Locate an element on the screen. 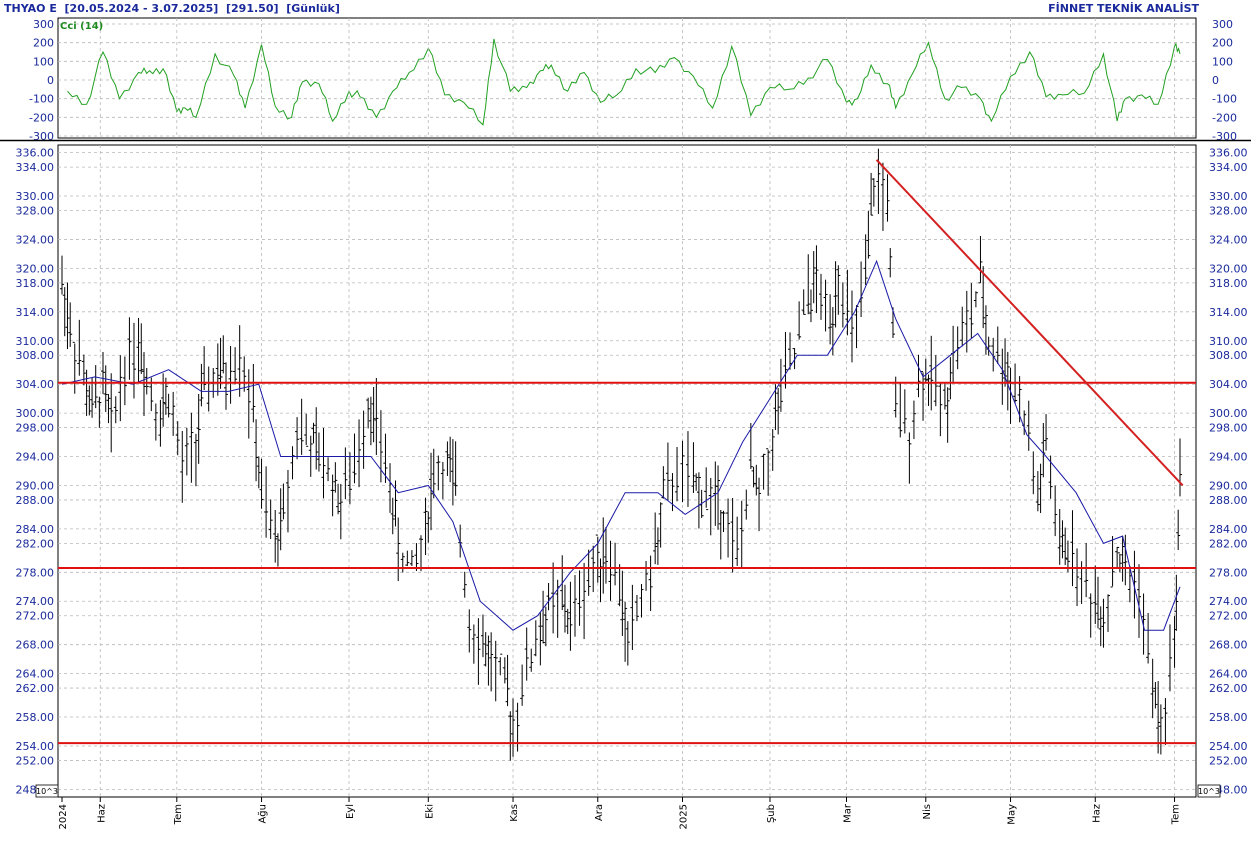  price-tick-label-right: 288.00 is located at coordinates (1228, 500).